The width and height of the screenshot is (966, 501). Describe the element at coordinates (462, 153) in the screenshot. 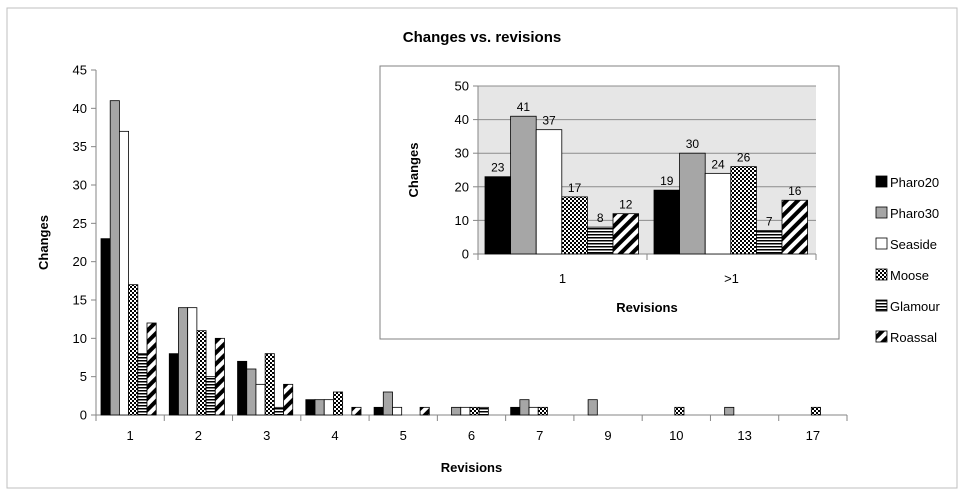

I see `inset-y-tick-label: 30` at that location.